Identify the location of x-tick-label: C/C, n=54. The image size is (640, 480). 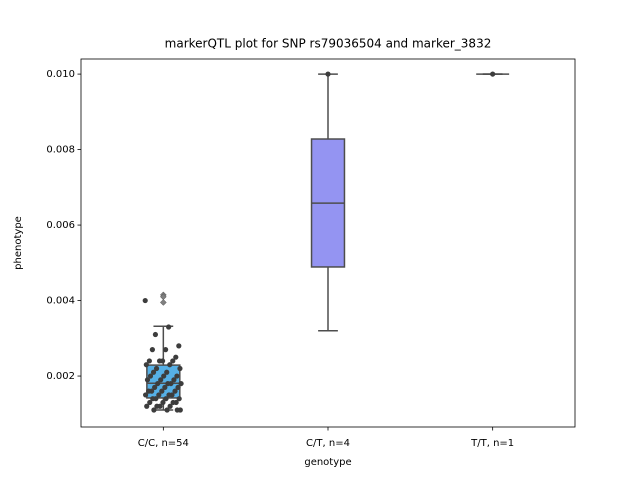
(163, 443).